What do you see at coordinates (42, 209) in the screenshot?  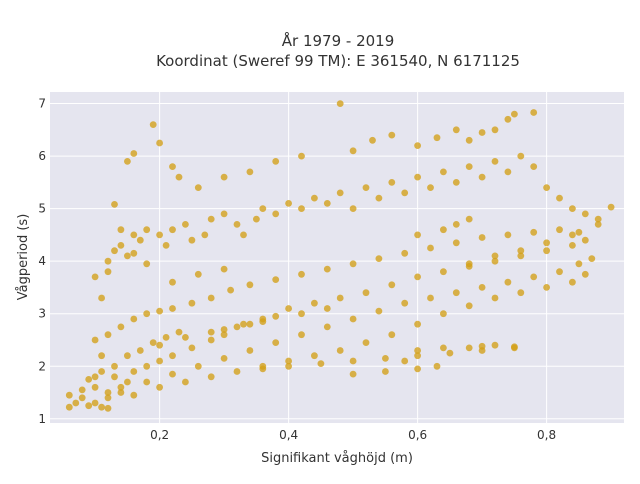 I see `y-tick-label-4: 5` at bounding box center [42, 209].